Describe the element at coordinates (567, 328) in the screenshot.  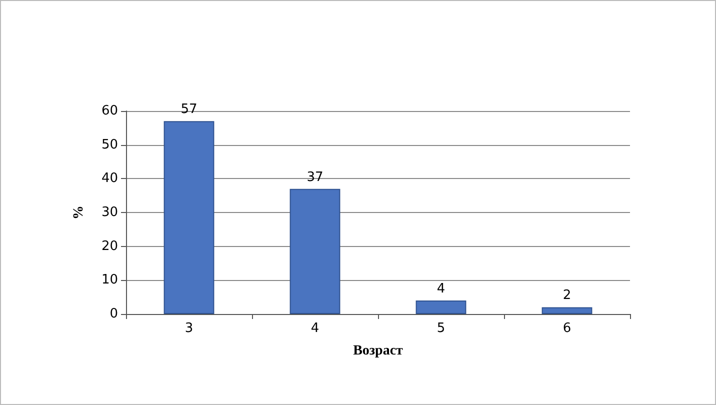
I see `x-tick-label: 6` at that location.